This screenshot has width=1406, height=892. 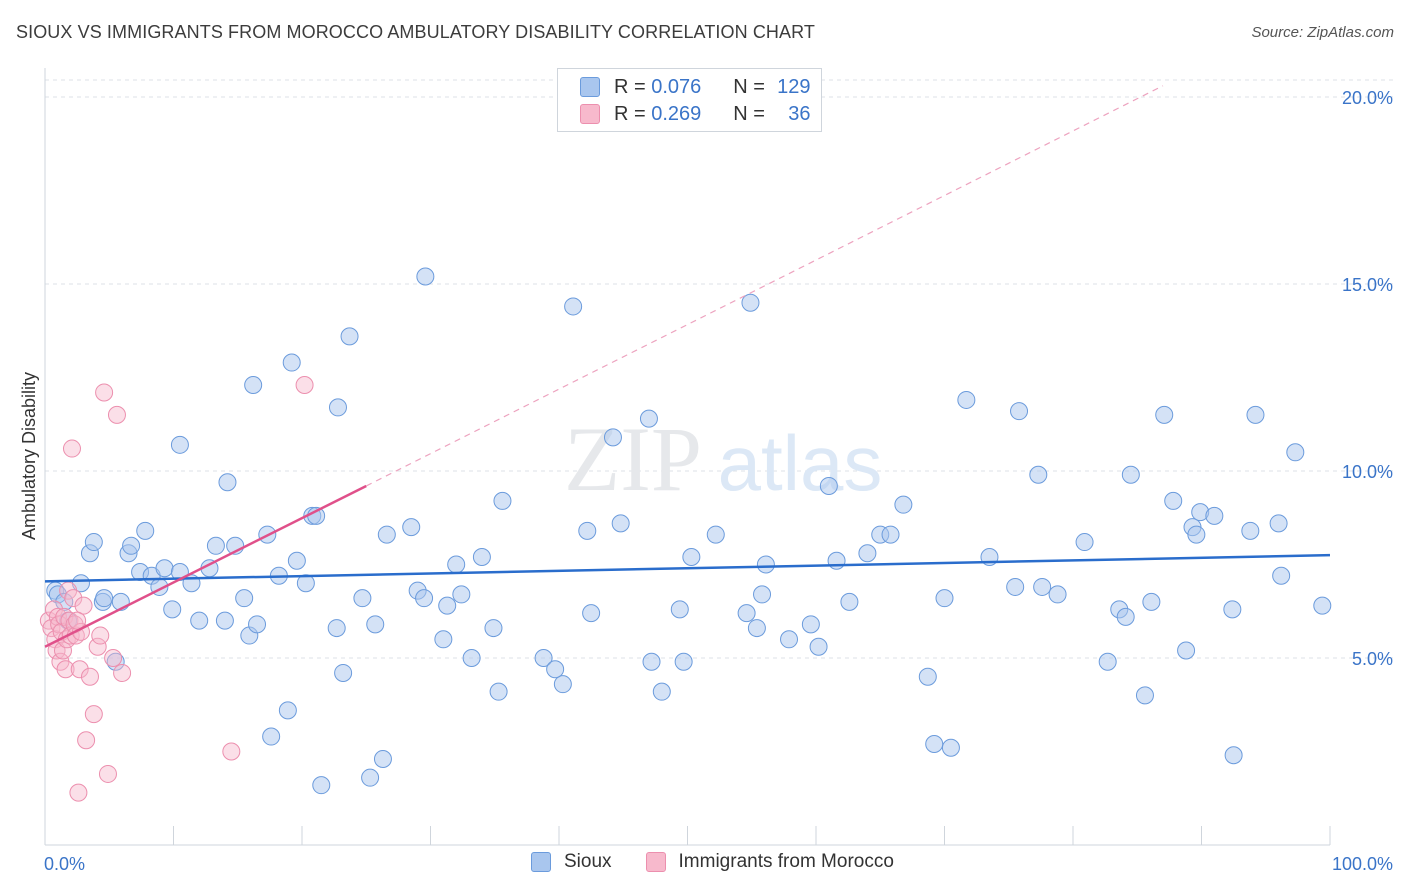 I want to click on morocco-legend-swatch, so click(x=655, y=862).